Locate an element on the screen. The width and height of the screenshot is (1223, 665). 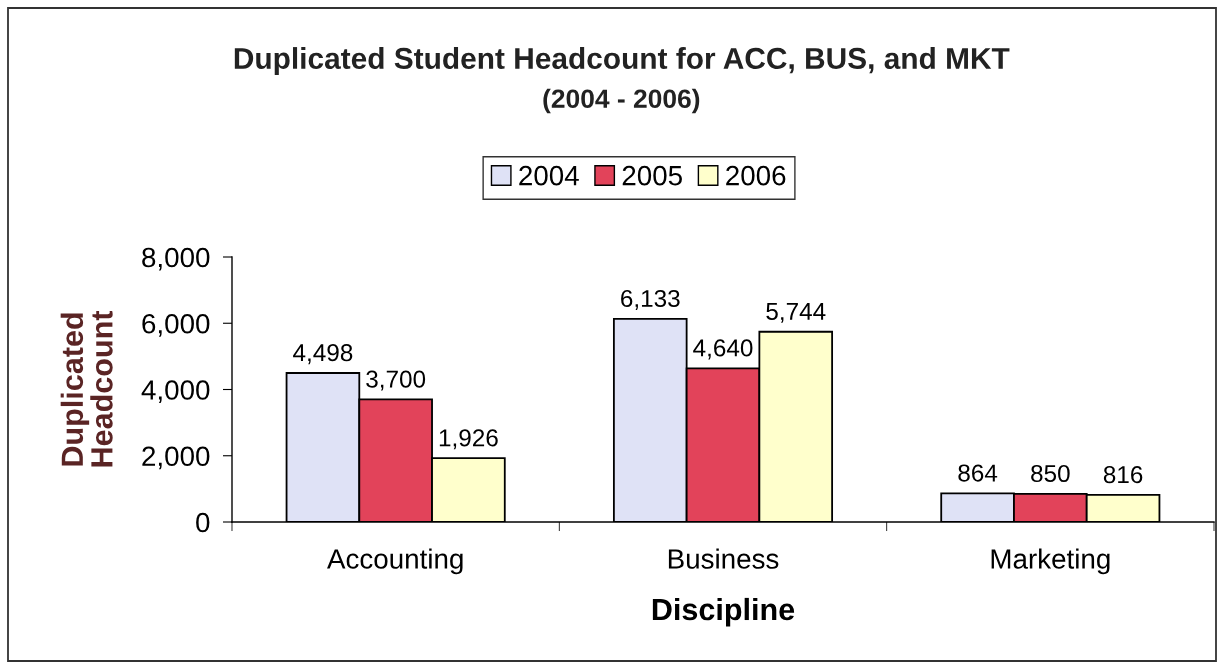
data-label: 1,926 is located at coordinates (468, 439).